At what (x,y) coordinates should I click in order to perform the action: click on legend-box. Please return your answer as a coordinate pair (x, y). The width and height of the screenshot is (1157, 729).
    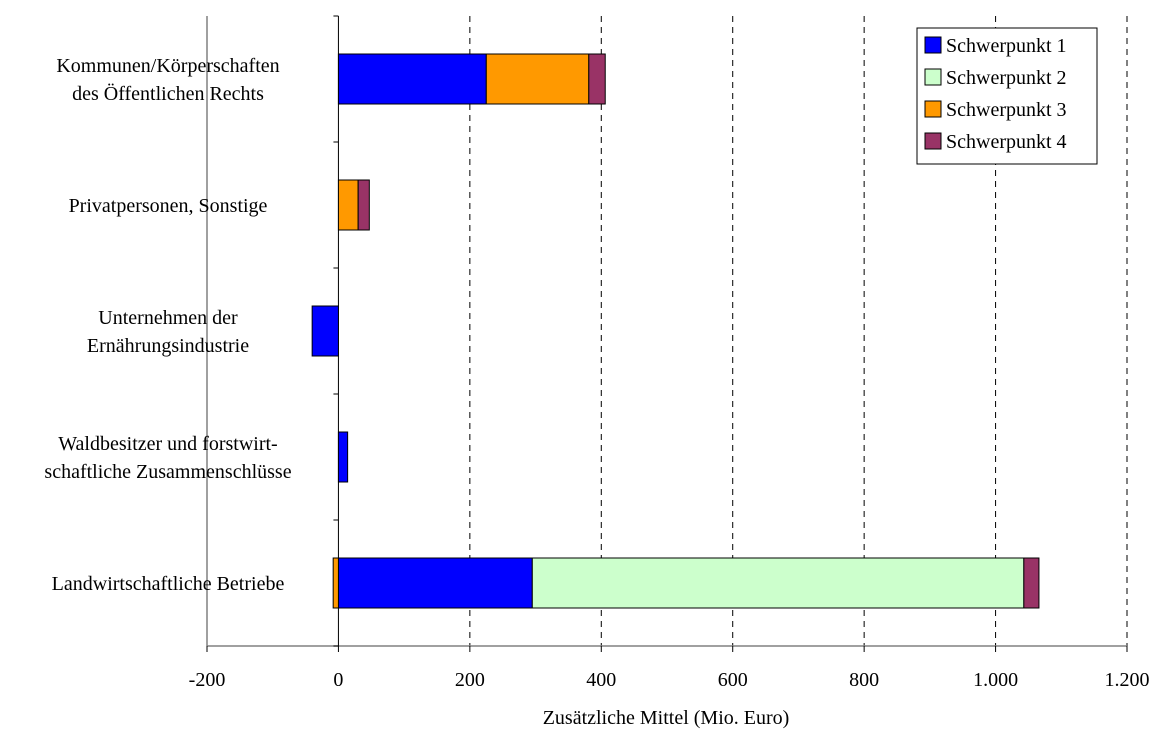
    Looking at the image, I should click on (1007, 96).